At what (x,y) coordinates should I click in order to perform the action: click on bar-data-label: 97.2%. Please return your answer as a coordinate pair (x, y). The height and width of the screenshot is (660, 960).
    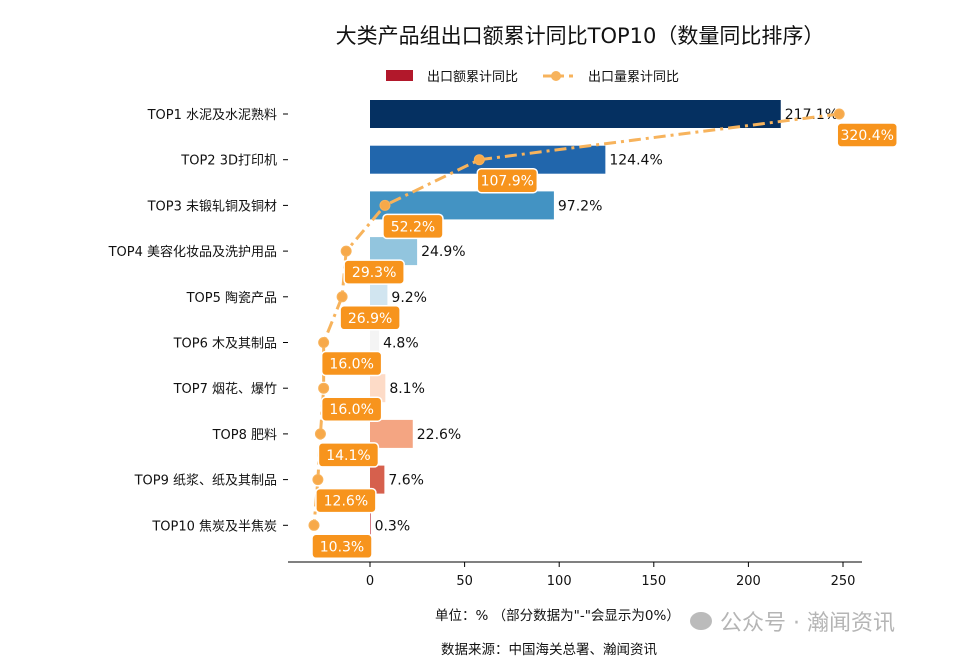
    Looking at the image, I should click on (580, 206).